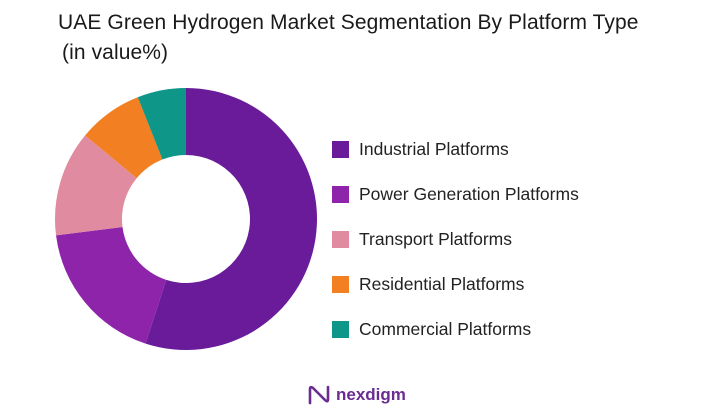 The width and height of the screenshot is (701, 420). What do you see at coordinates (111, 285) in the screenshot?
I see `donut-slice-power-generation-platforms` at bounding box center [111, 285].